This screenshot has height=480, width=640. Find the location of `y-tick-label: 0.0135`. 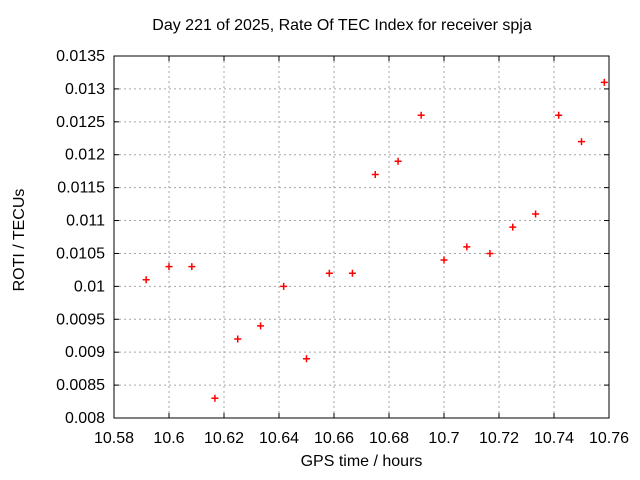

y-tick-label: 0.0135 is located at coordinates (80, 56).